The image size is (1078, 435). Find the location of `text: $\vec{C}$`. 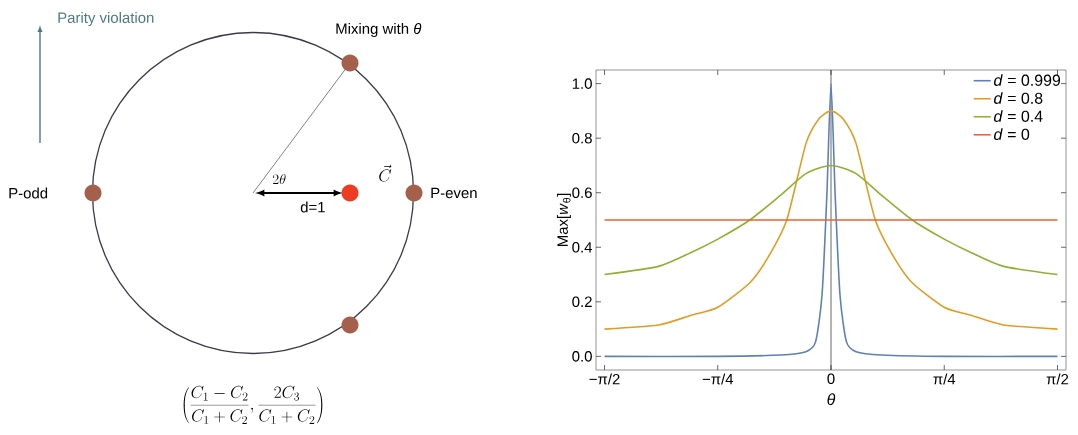

text: $\vec{C}$ is located at coordinates (385, 173).